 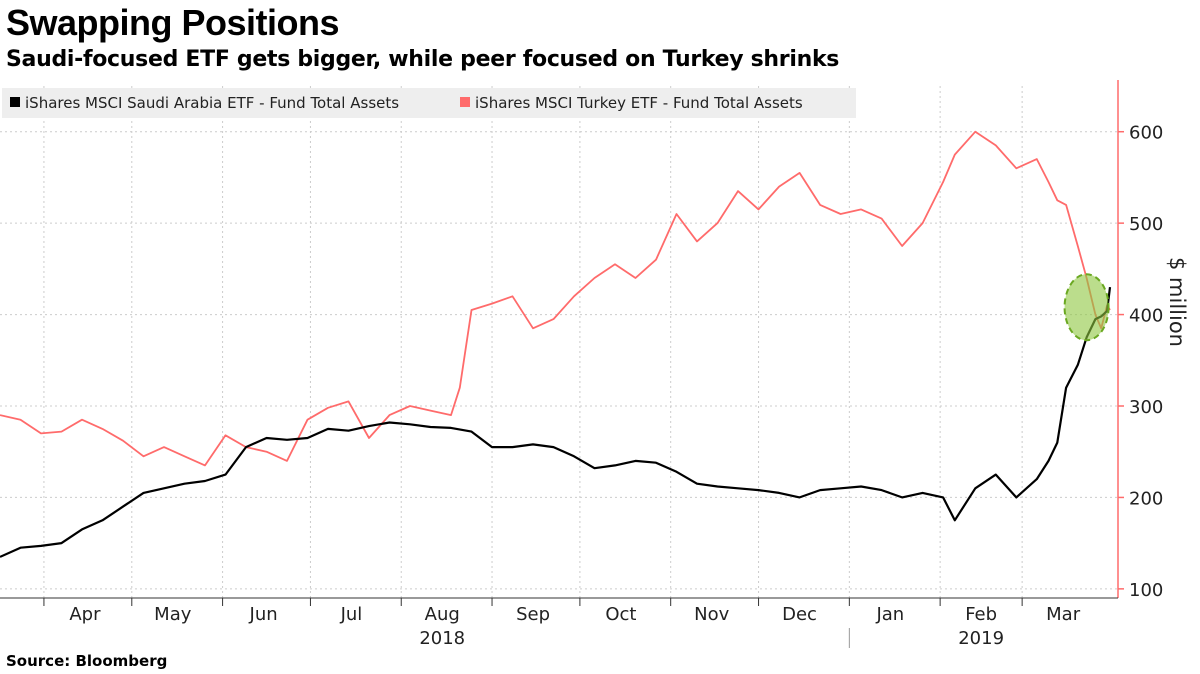 What do you see at coordinates (173, 22) in the screenshot?
I see `chart-title: Swapping Positions` at bounding box center [173, 22].